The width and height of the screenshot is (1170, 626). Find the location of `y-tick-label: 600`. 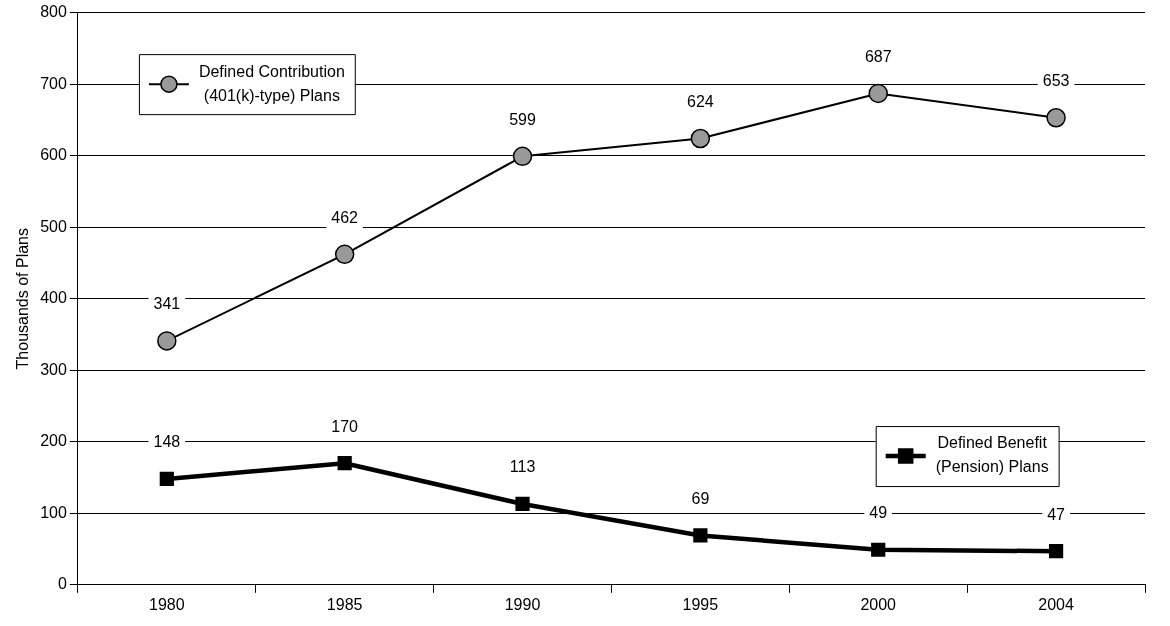

y-tick-label: 600 is located at coordinates (53, 155).